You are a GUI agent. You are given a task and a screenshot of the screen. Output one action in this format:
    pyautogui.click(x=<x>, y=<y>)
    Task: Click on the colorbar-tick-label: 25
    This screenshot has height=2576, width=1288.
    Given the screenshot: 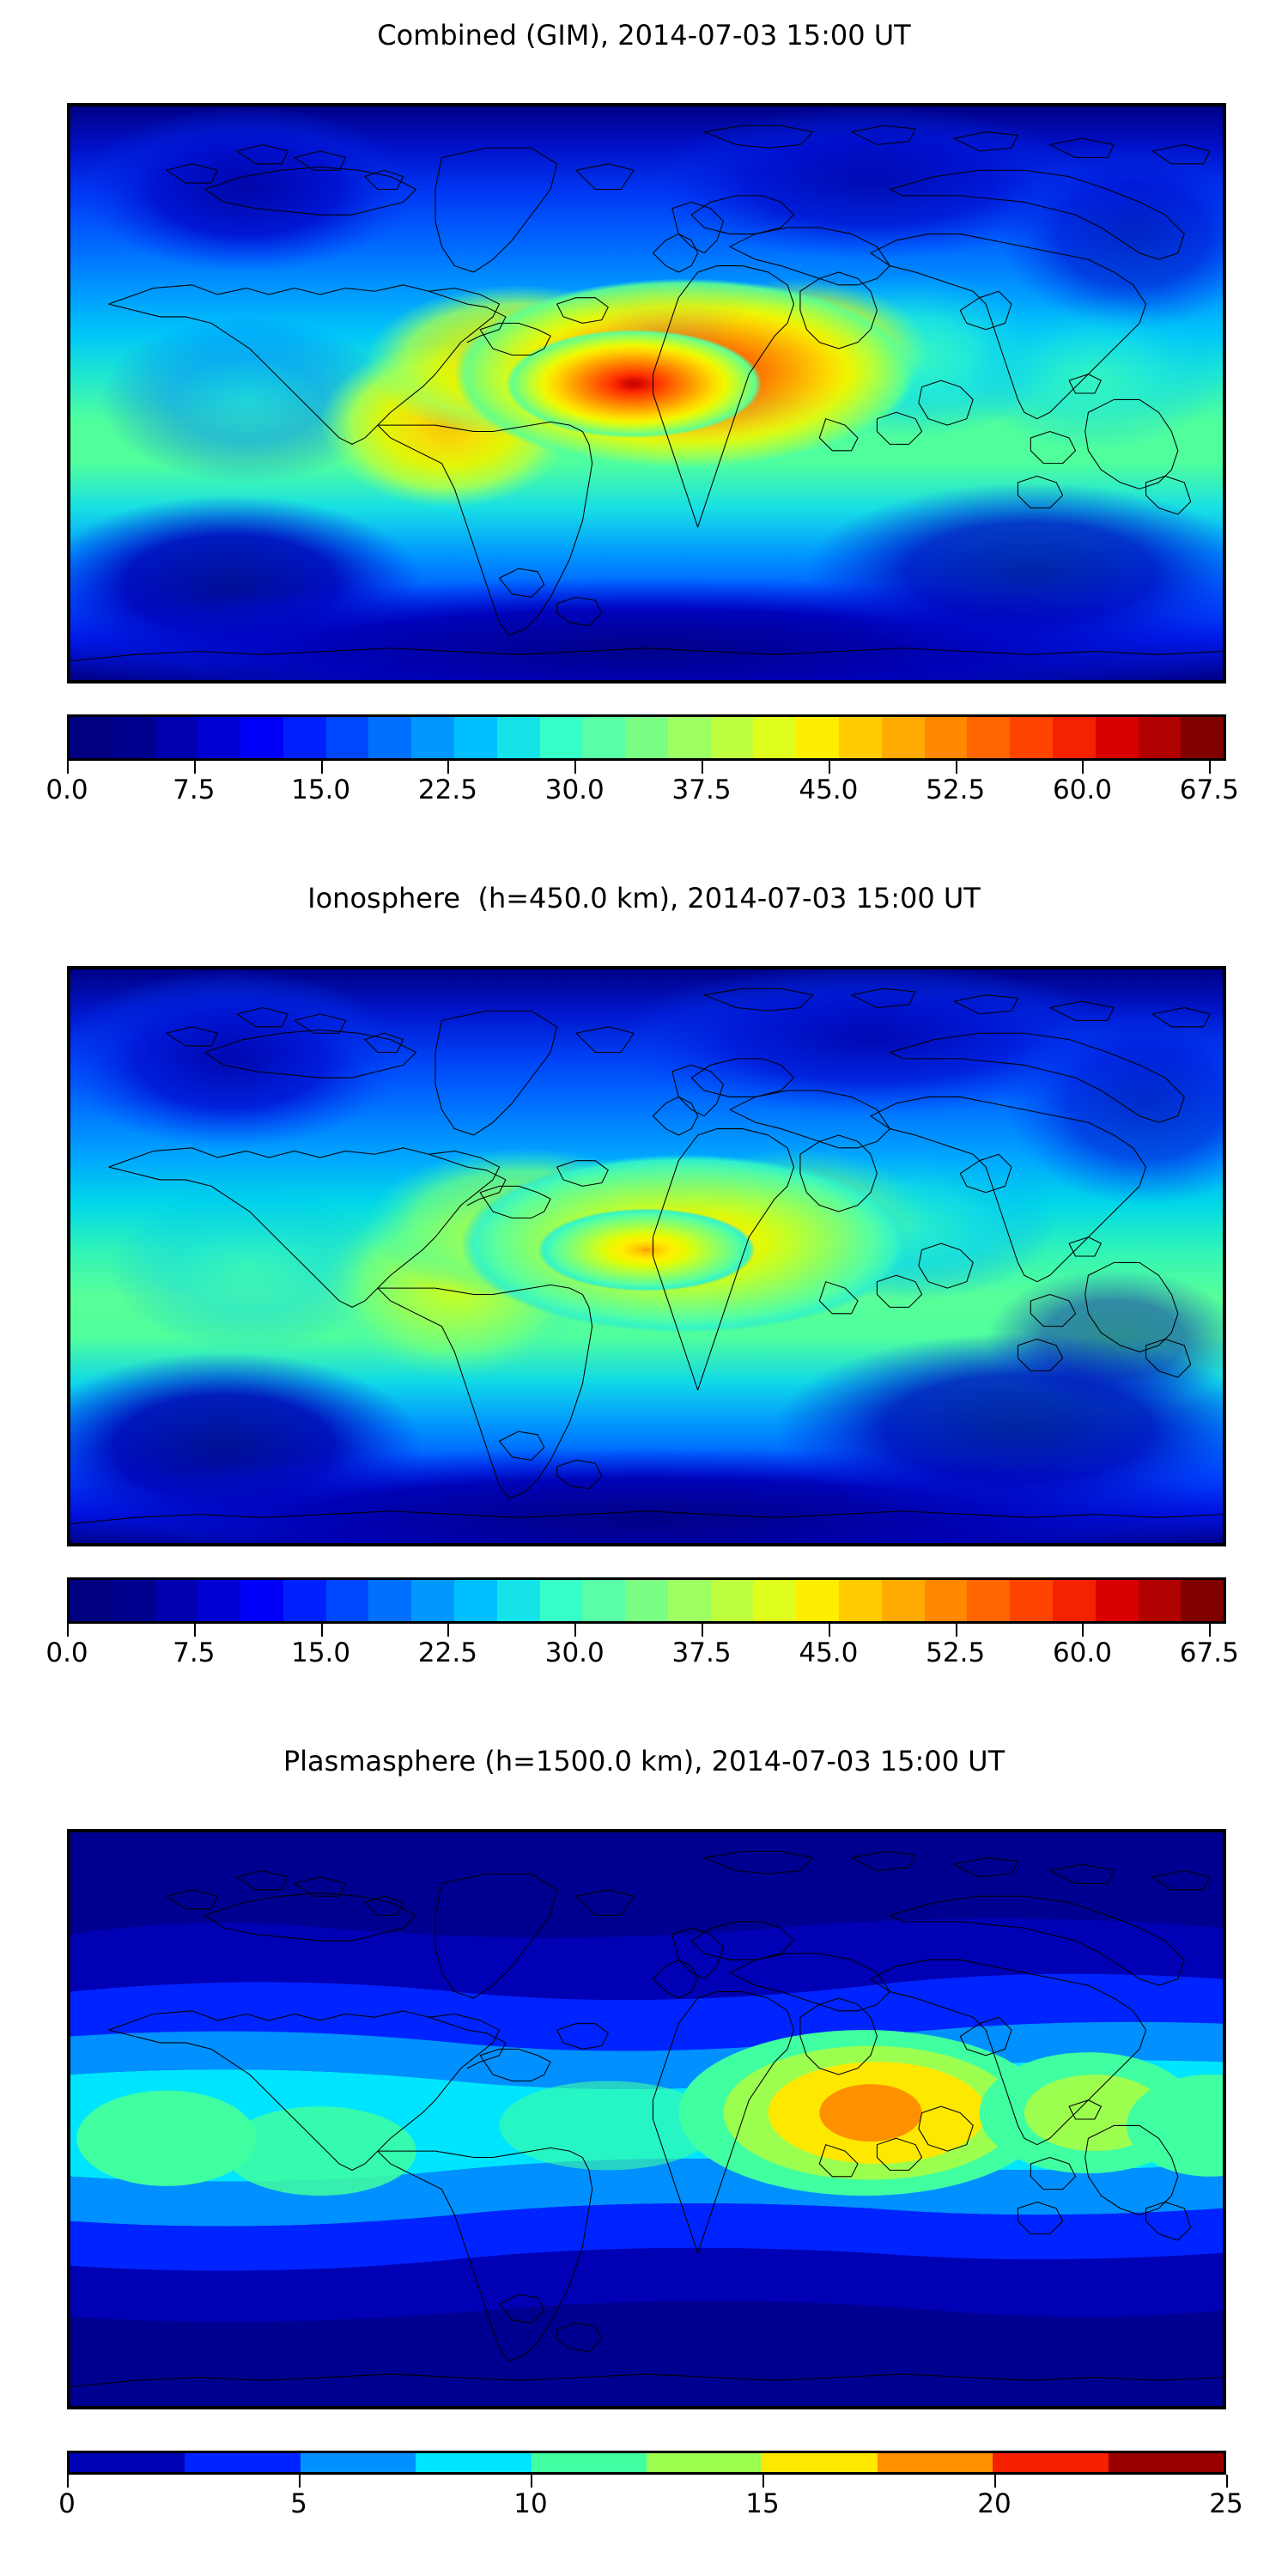 What is the action you would take?
    pyautogui.click(x=1226, y=2503)
    